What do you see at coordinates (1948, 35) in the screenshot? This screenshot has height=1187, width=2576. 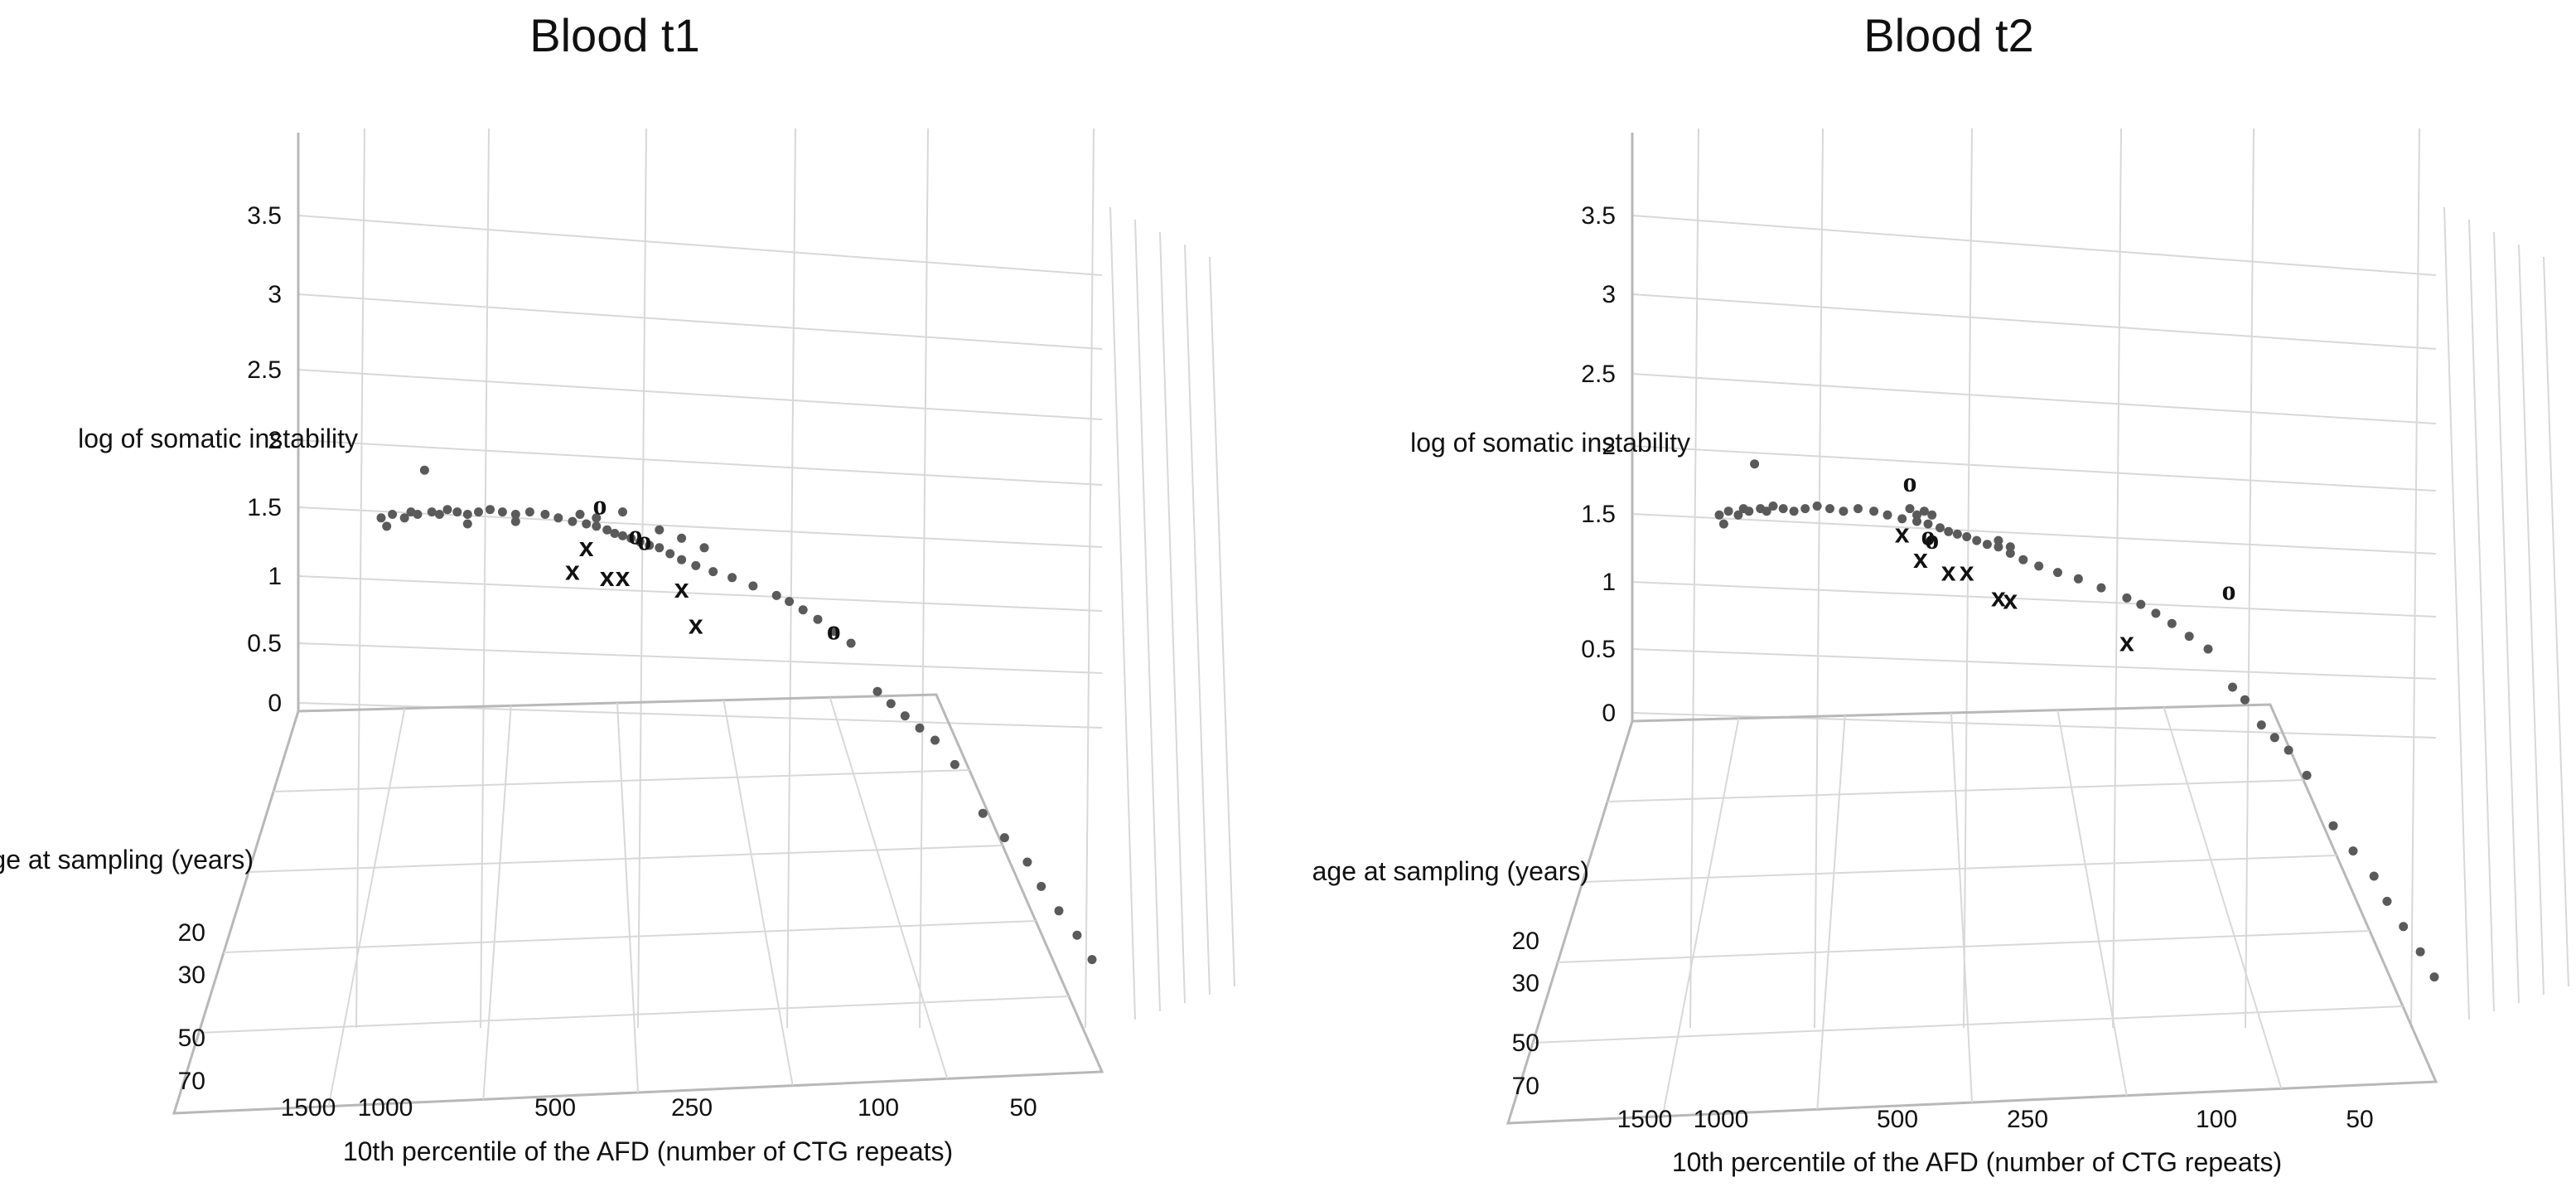 I see `chart-title: Blood t2` at bounding box center [1948, 35].